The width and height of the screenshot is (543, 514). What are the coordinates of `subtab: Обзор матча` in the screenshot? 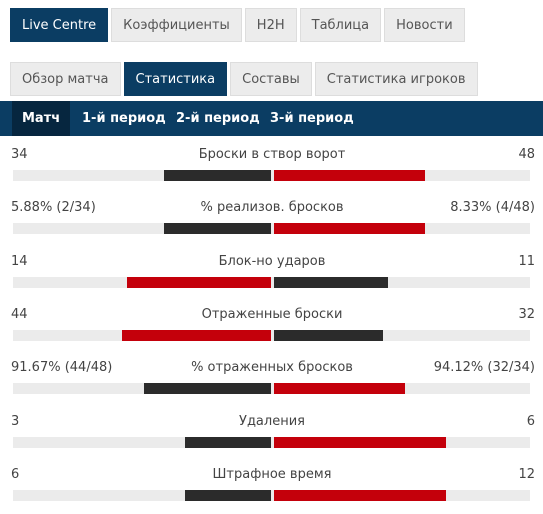 It's located at (65, 79).